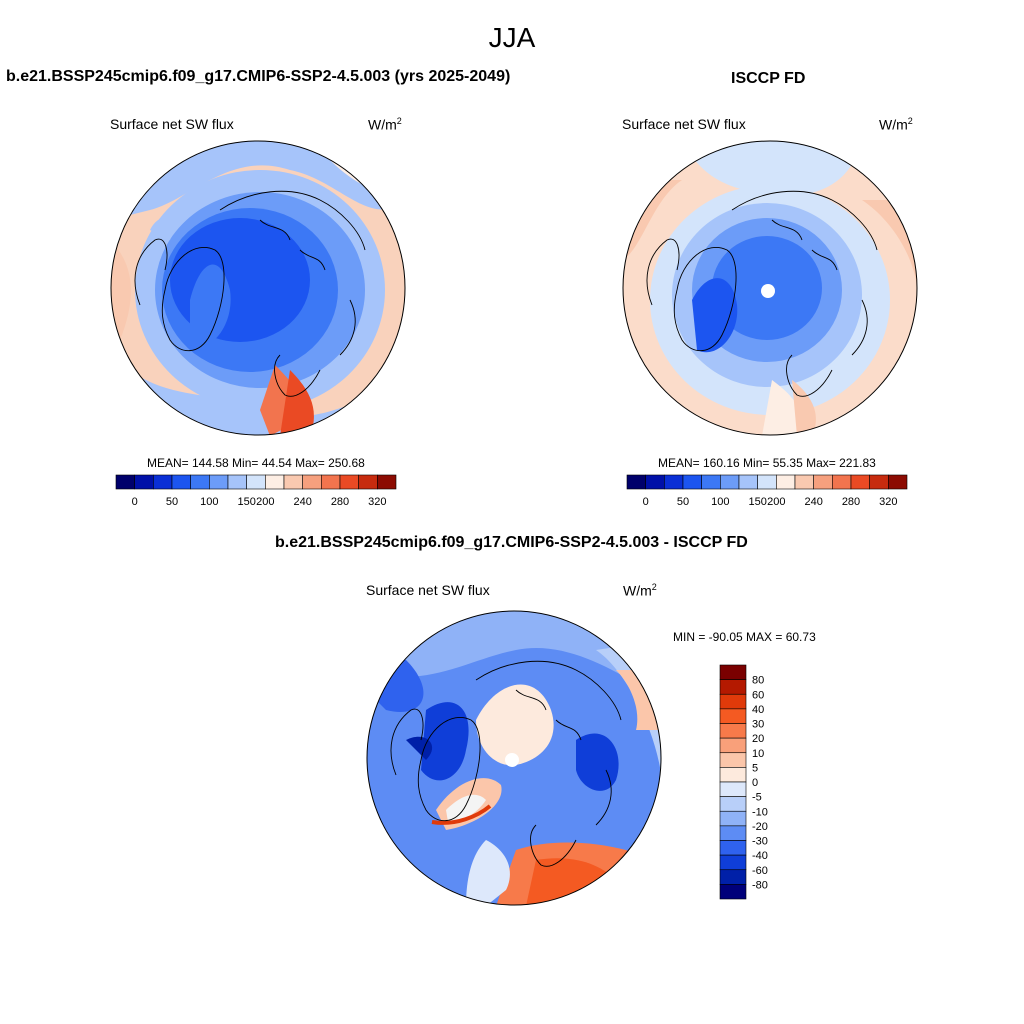  Describe the element at coordinates (172, 502) in the screenshot. I see `model-colorbar-tick-label: 50` at that location.